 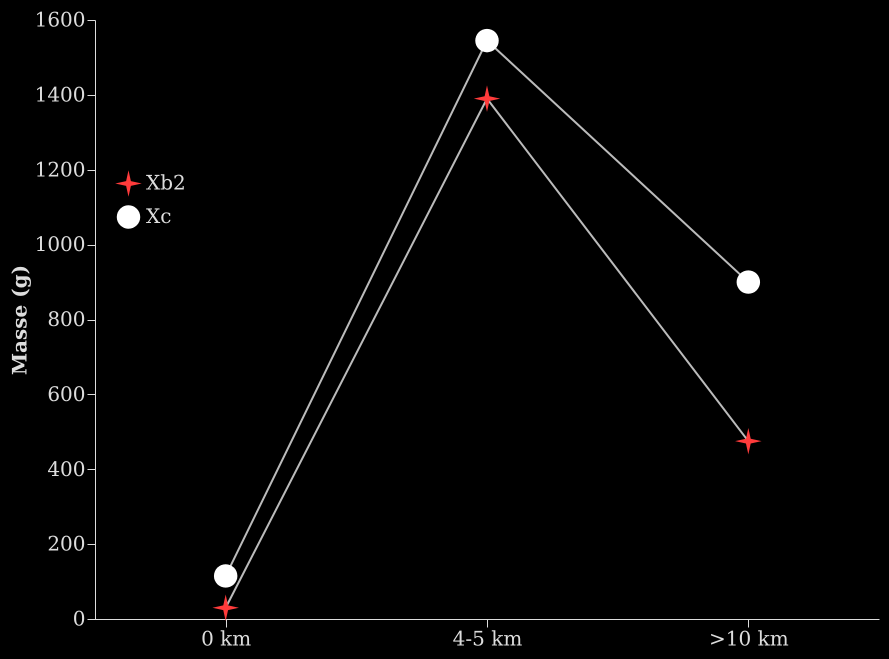 What do you see at coordinates (60, 244) in the screenshot?
I see `y-tick-label: 1000` at bounding box center [60, 244].